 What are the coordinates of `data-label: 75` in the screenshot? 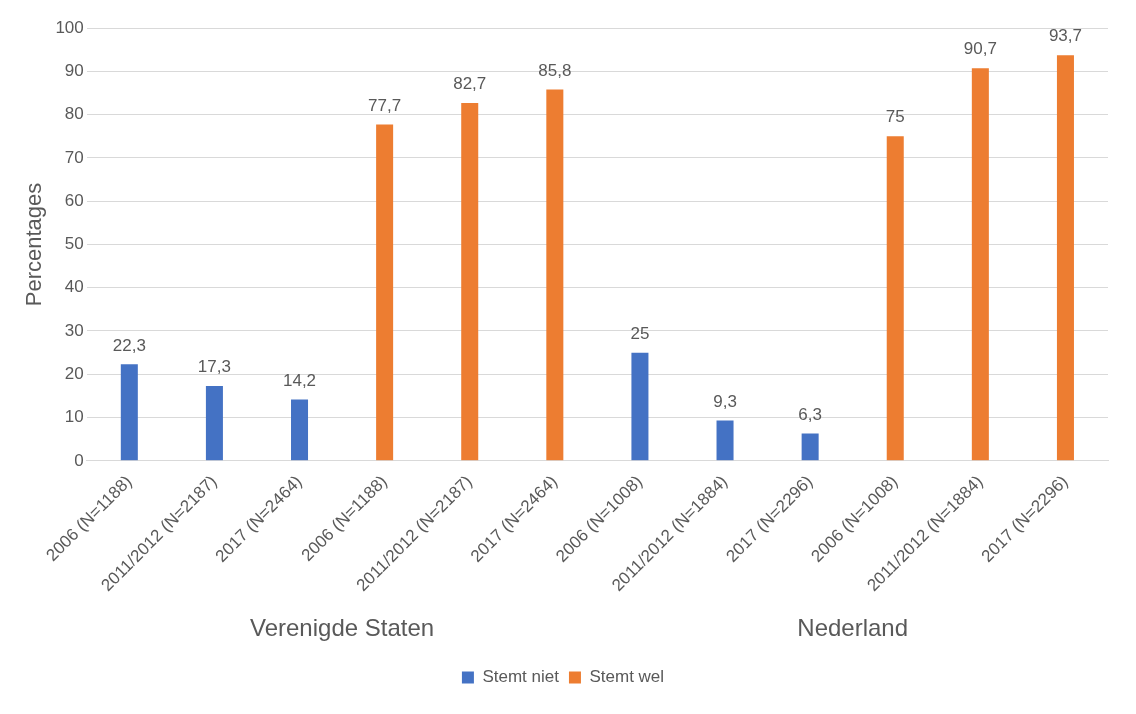 It's located at (895, 117).